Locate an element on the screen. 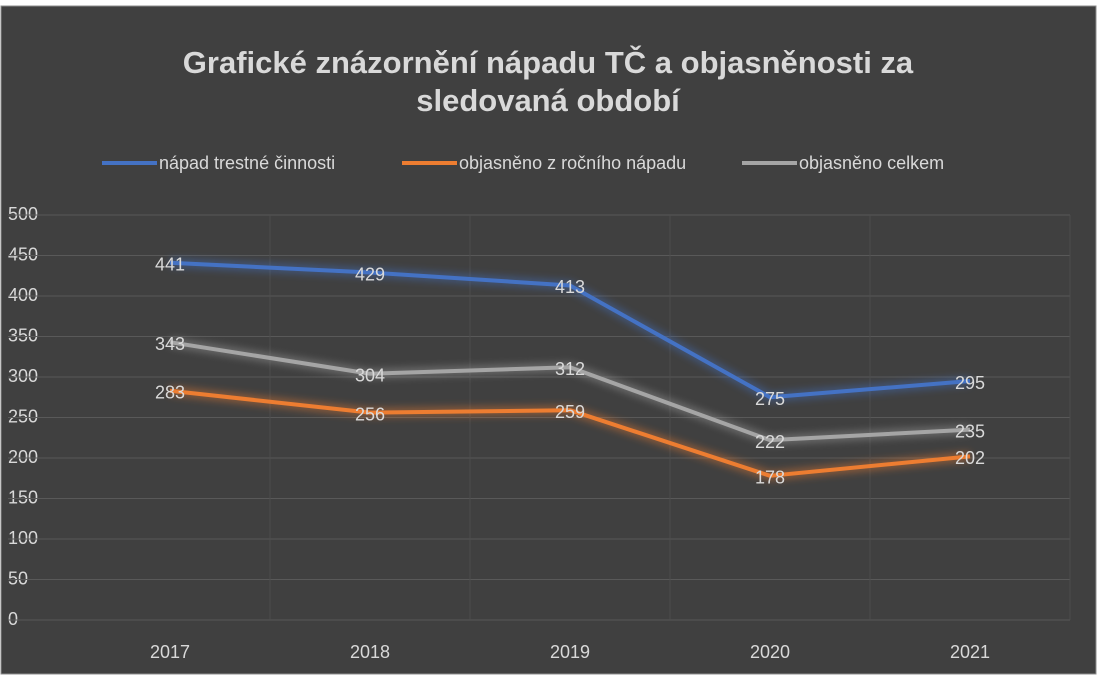 The width and height of the screenshot is (1097, 675). data-label: 256 is located at coordinates (370, 414).